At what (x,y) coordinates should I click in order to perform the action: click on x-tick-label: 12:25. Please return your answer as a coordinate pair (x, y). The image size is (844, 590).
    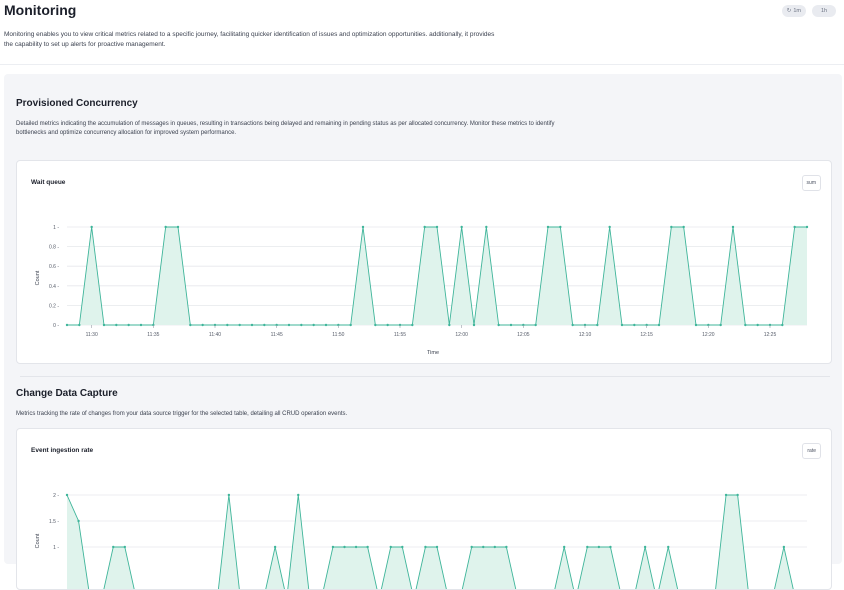
    Looking at the image, I should click on (770, 335).